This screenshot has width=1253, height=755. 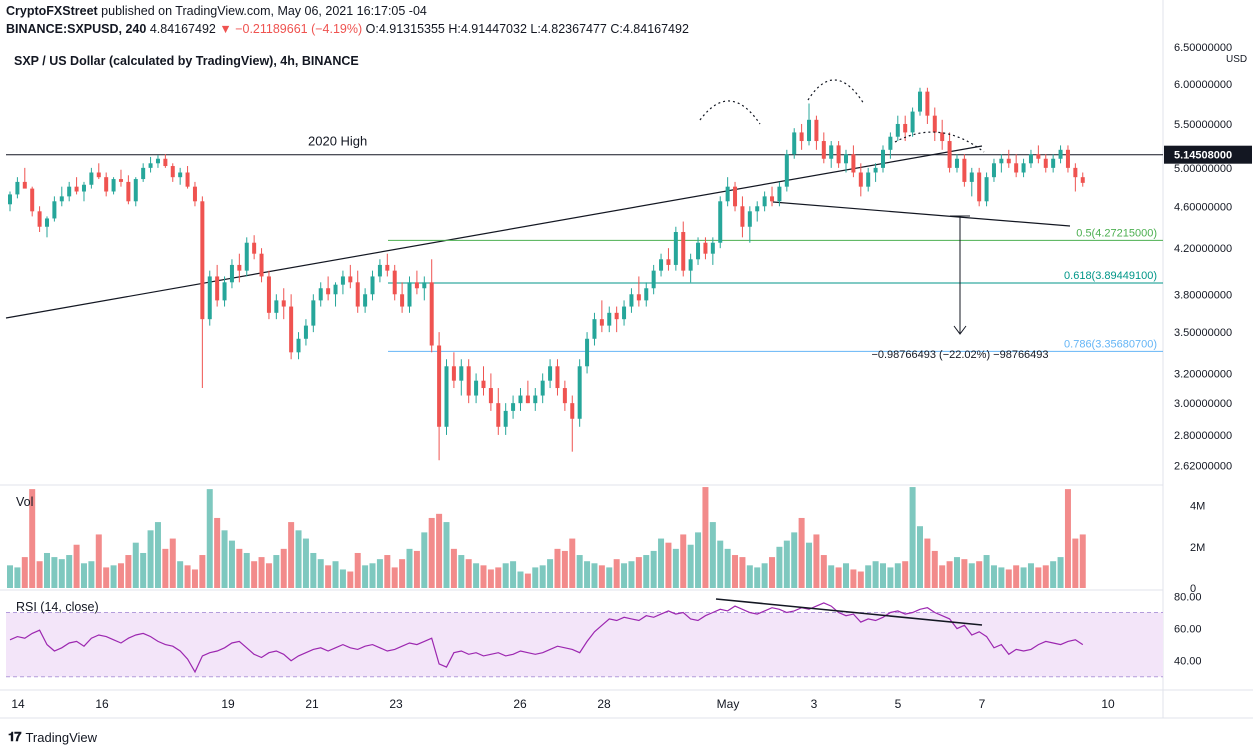 What do you see at coordinates (1197, 548) in the screenshot?
I see `volume-tick-label: 2M` at bounding box center [1197, 548].